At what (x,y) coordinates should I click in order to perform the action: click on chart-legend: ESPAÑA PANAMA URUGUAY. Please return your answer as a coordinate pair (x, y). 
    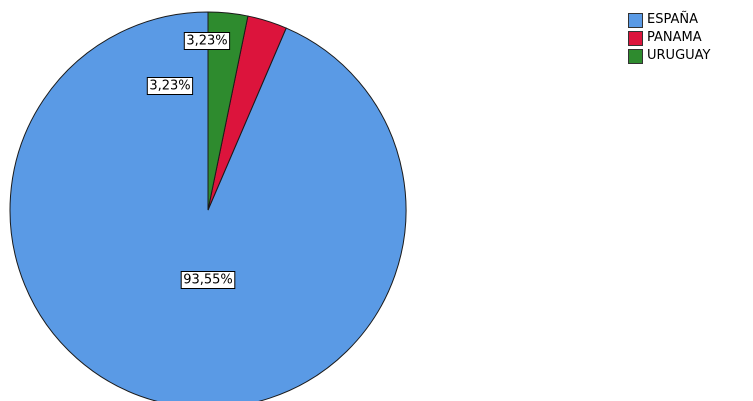
    Looking at the image, I should click on (669, 38).